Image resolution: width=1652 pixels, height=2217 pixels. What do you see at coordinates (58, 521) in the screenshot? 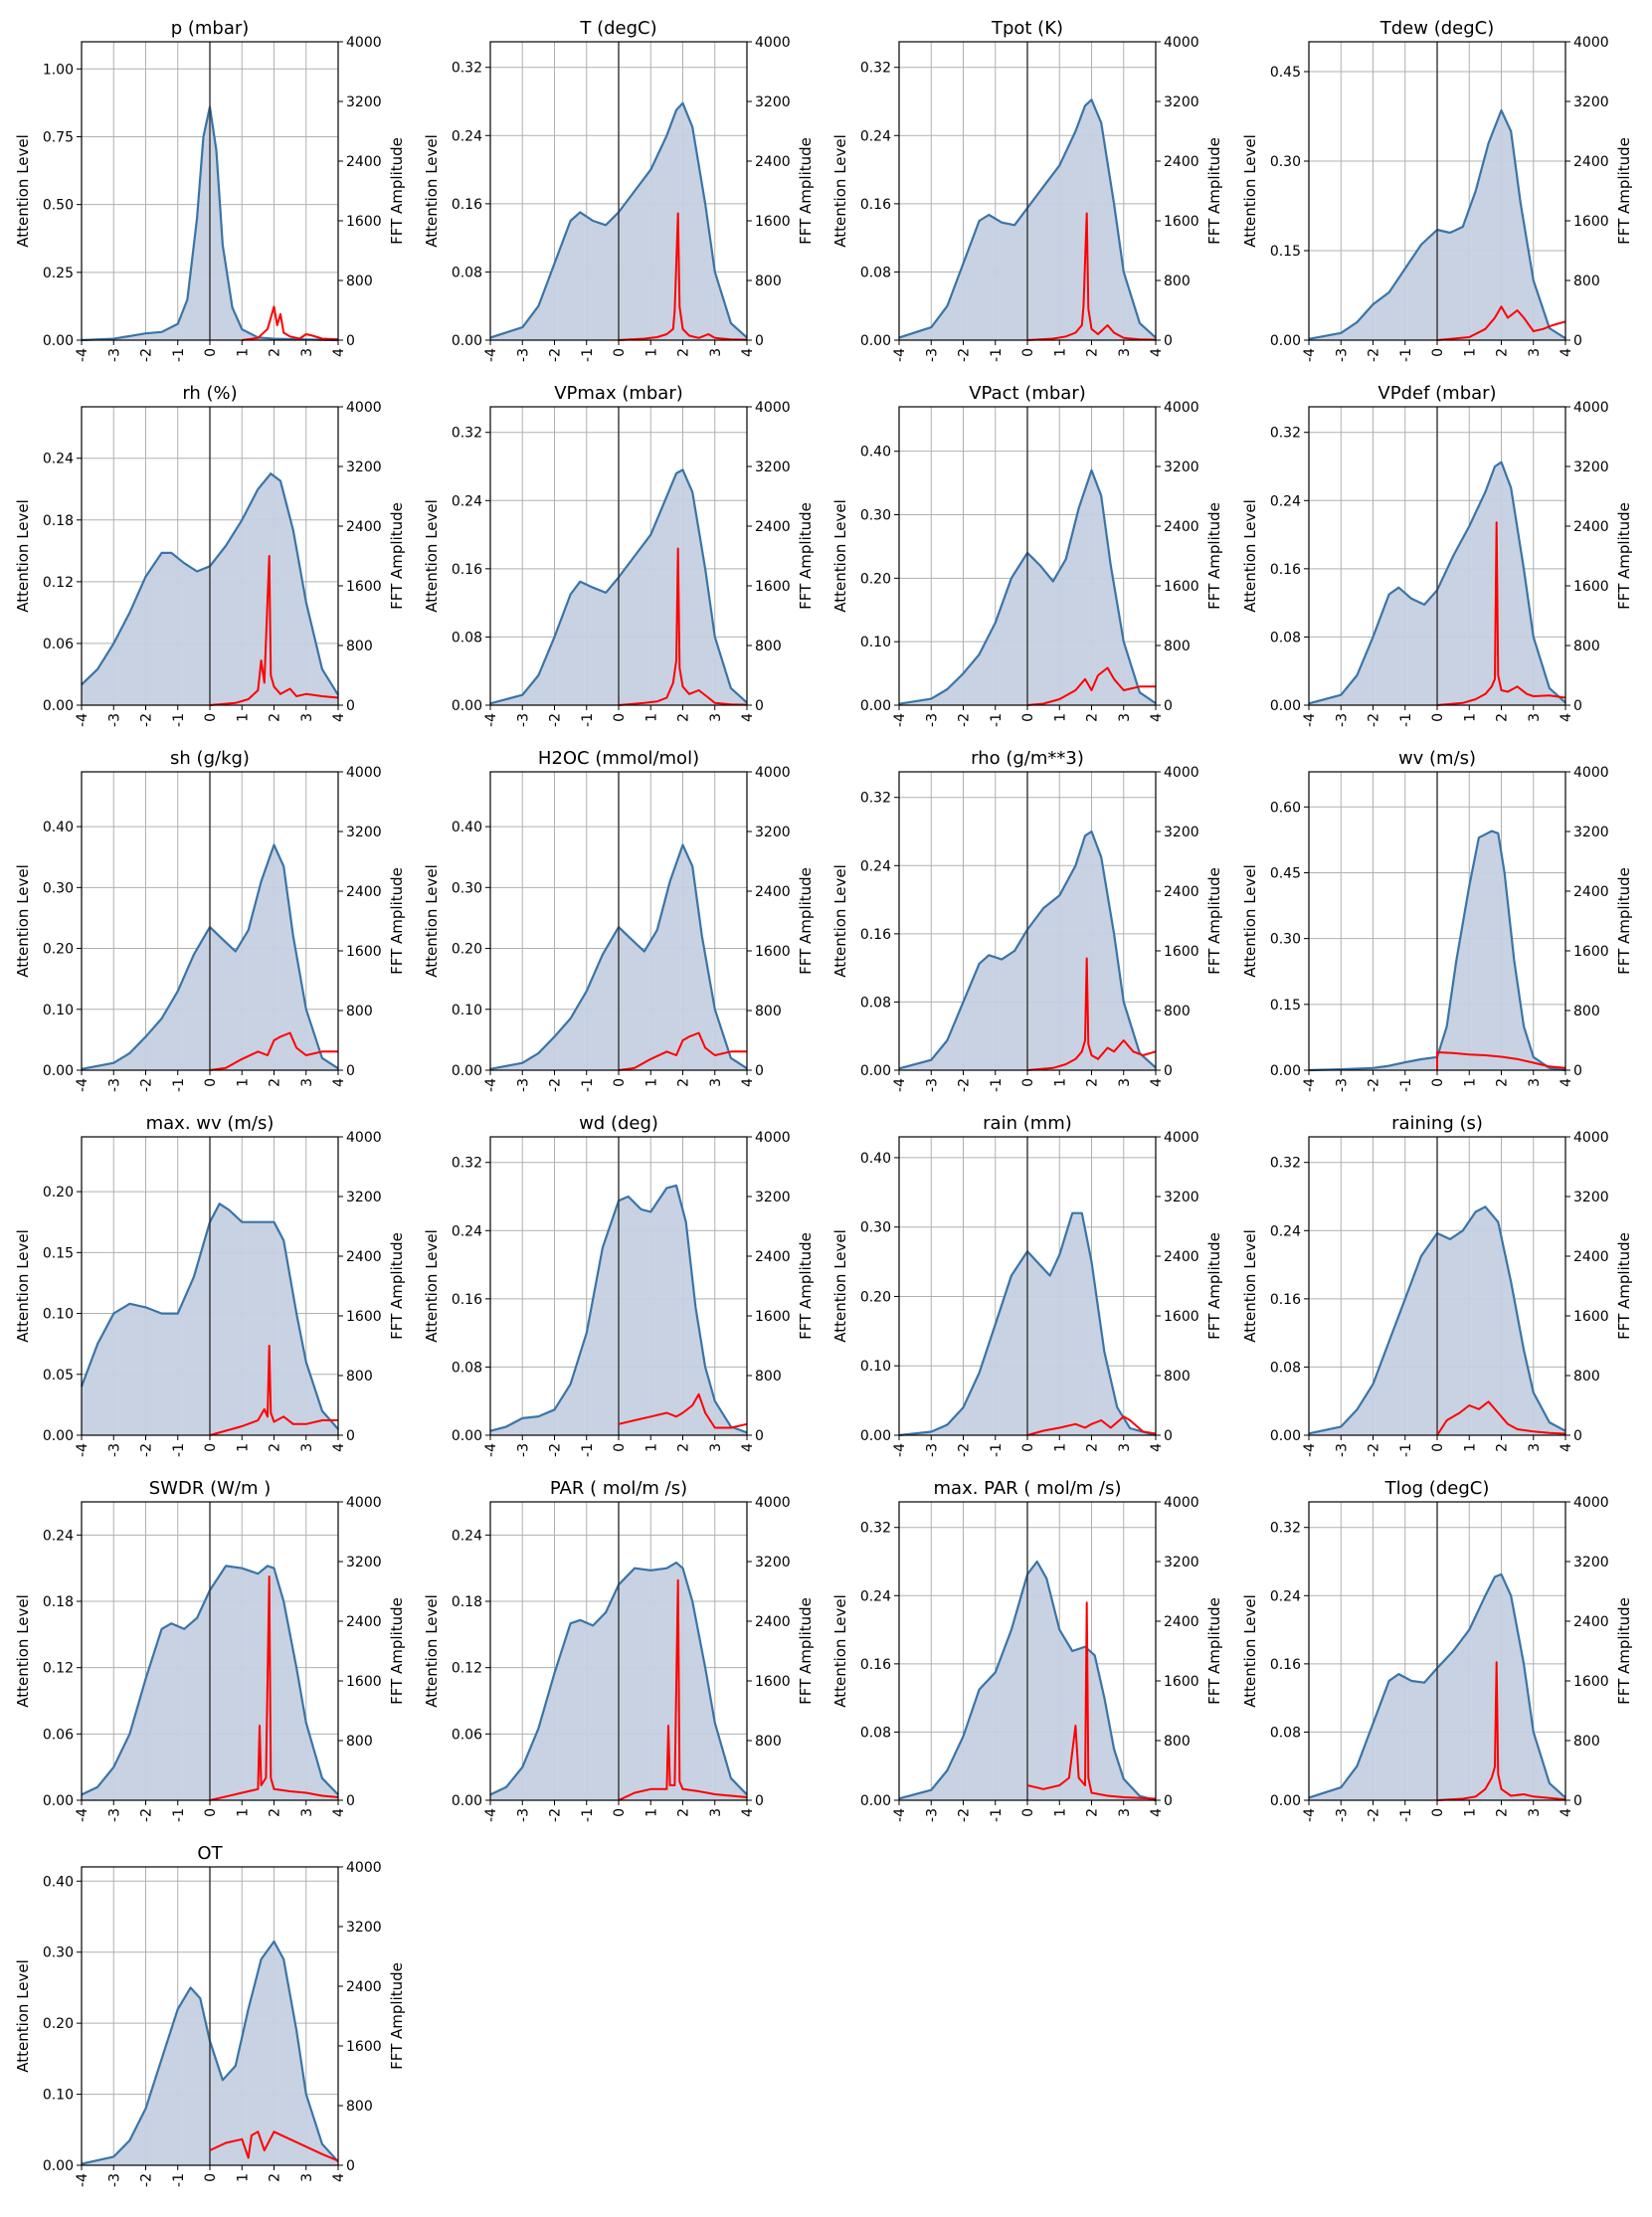
I see `ytick-label: 0.18` at bounding box center [58, 521].